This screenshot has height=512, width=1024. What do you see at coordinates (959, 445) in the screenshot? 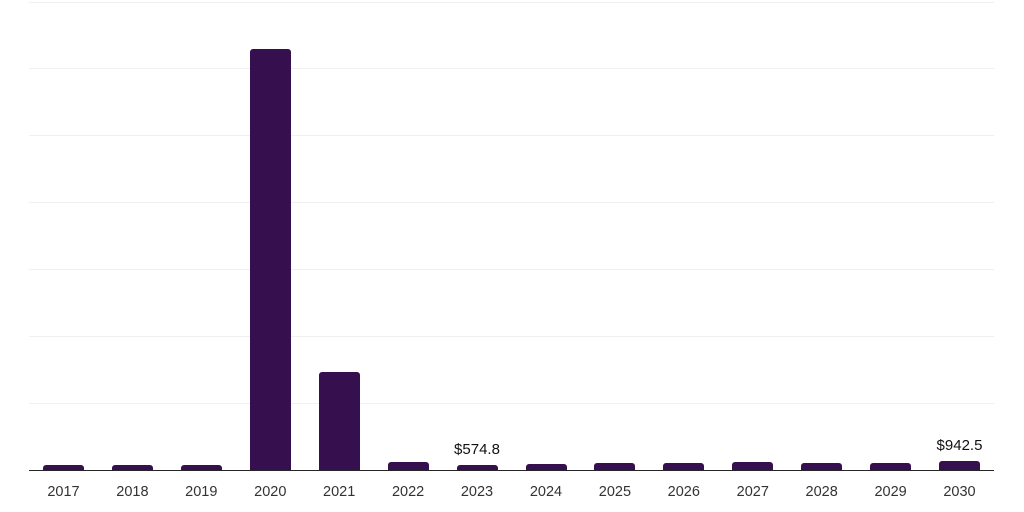
I see `bar-value-label-2030: $942.5` at bounding box center [959, 445].